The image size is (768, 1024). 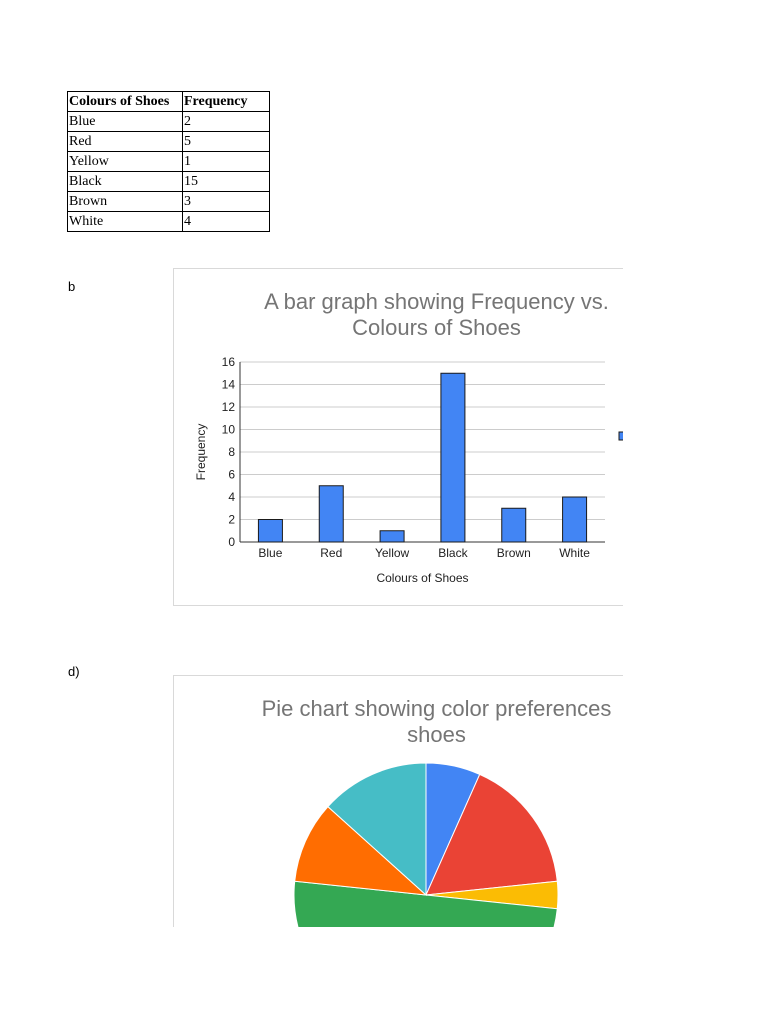 What do you see at coordinates (574, 553) in the screenshot?
I see `x-tick-label: White` at bounding box center [574, 553].